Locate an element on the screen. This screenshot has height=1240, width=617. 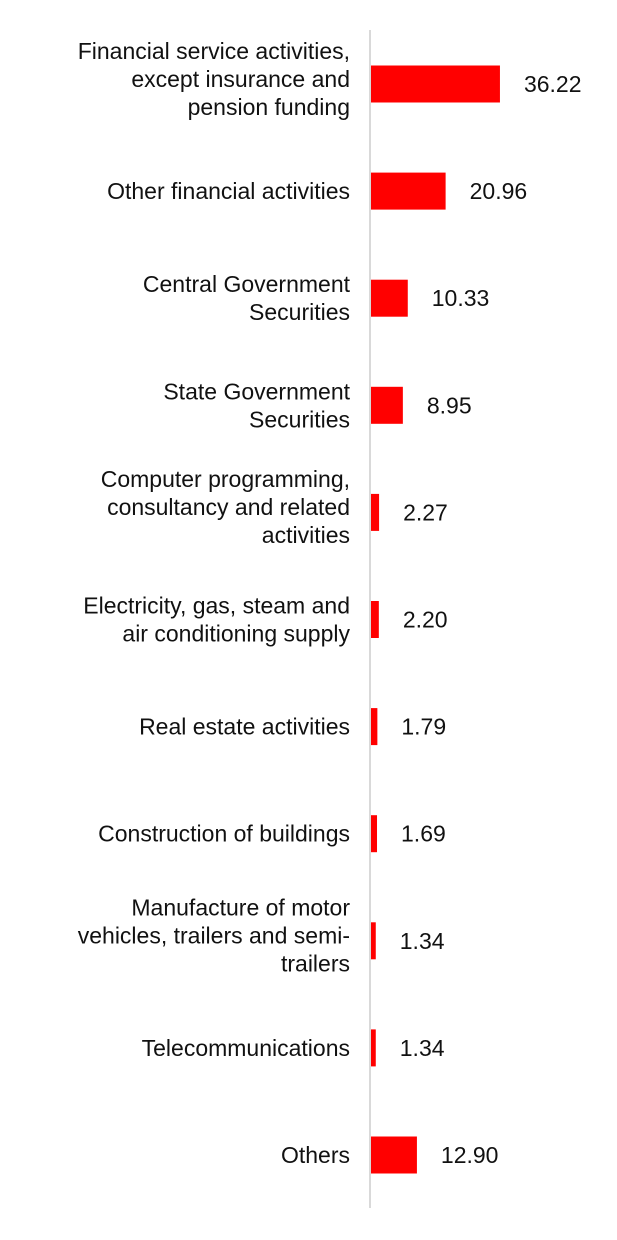
category-label-line: Financial service activities, is located at coordinates (214, 51).